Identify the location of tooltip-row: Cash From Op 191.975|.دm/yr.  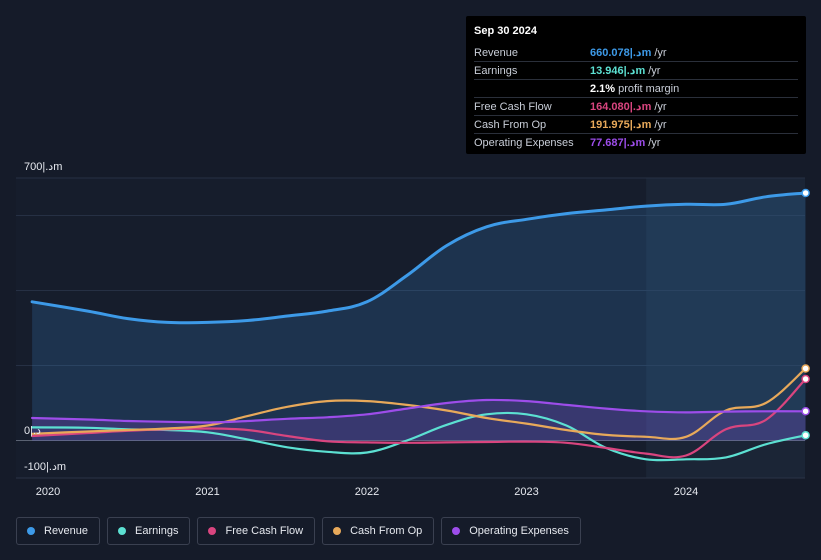
(636, 124).